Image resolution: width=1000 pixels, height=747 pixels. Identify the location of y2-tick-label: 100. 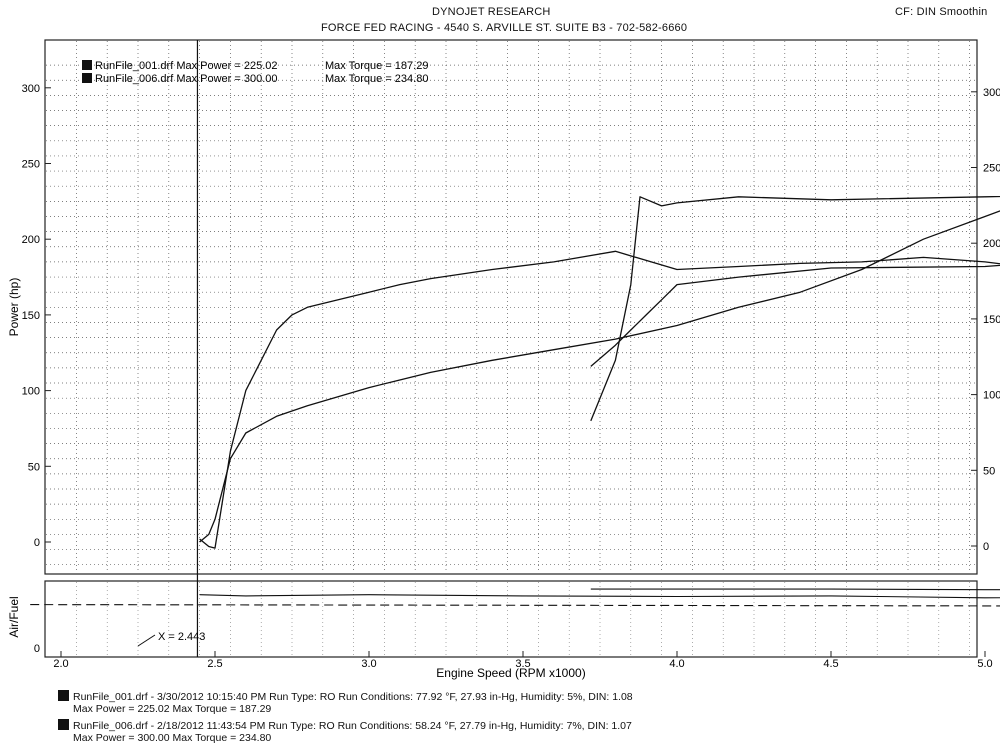
(991, 396).